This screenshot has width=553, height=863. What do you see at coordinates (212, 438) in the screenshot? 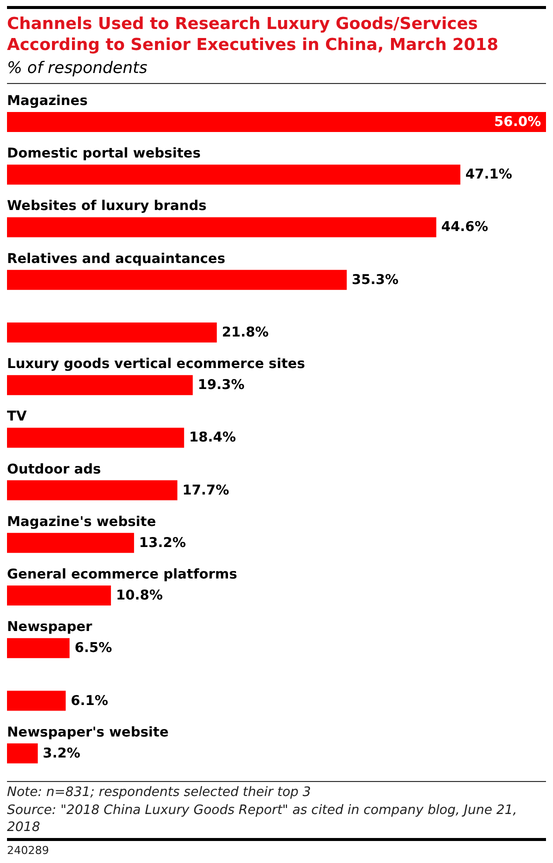
I see `data-label: 18.4%` at bounding box center [212, 438].